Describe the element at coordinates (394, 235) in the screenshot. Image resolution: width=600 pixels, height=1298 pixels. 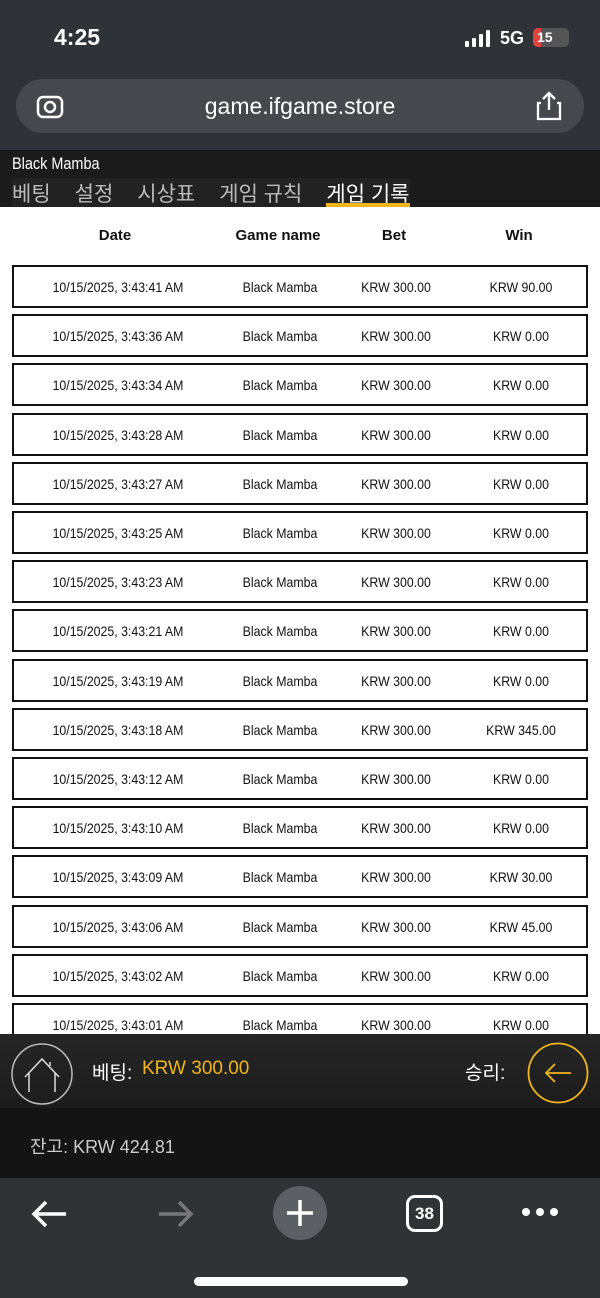
I see `col-bet: Bet` at that location.